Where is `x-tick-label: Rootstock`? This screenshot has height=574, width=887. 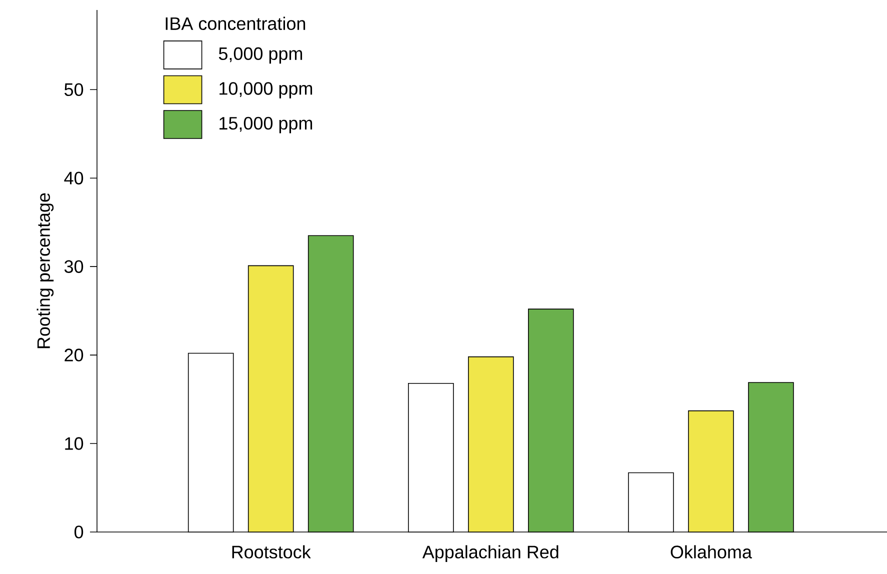
x-tick-label: Rootstock is located at coordinates (271, 551).